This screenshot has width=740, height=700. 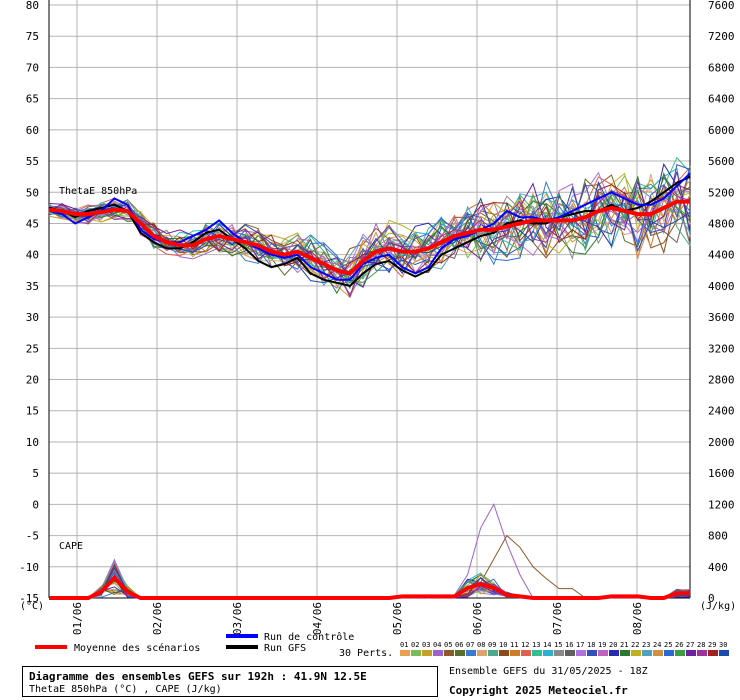 What do you see at coordinates (125, 689) in the screenshot?
I see `chart-subtitle: ThetaE 850hPa (°C) , CAPE (J/kg)` at bounding box center [125, 689].